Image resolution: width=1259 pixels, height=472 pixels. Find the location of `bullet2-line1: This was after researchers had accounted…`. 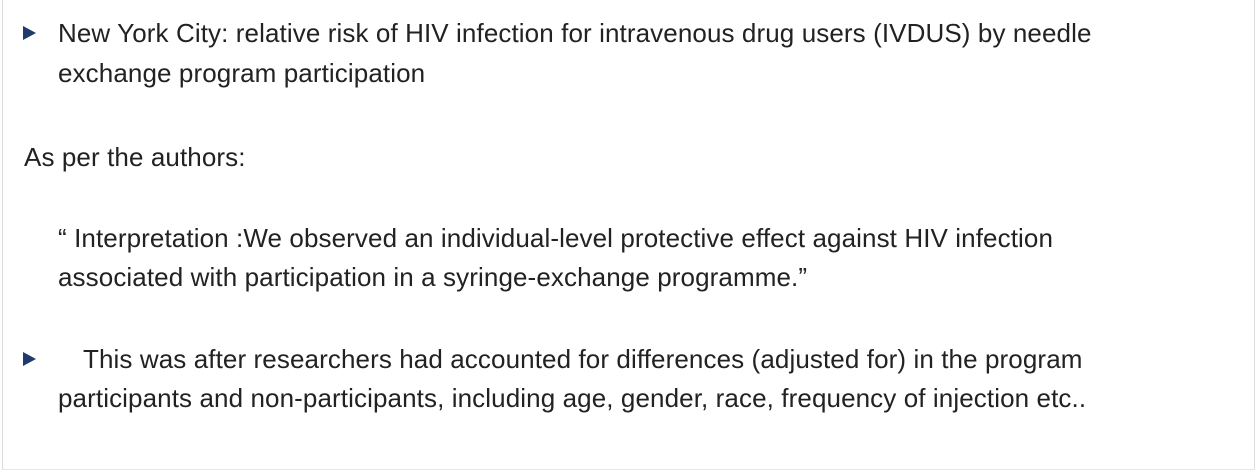

bullet2-line1: This was after researchers had accounted… is located at coordinates (583, 359).